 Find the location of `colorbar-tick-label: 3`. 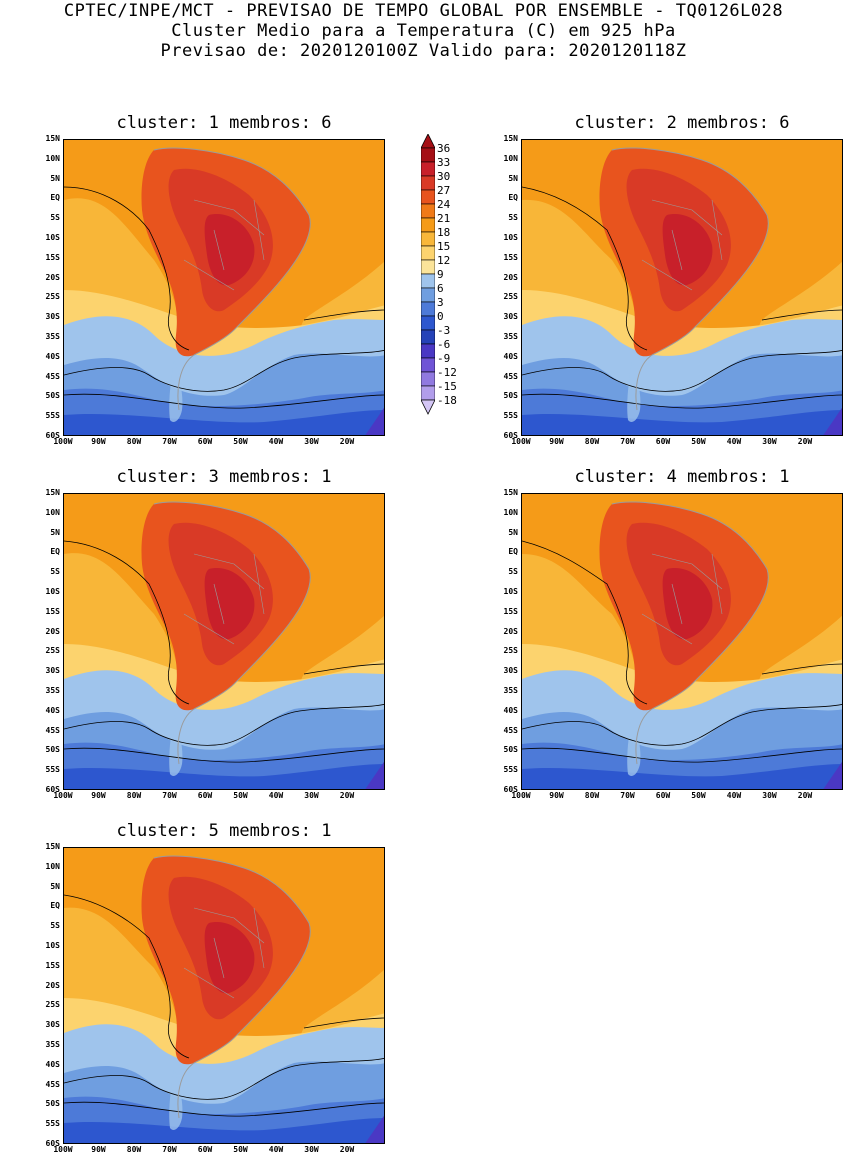

colorbar-tick-label: 3 is located at coordinates (440, 302).